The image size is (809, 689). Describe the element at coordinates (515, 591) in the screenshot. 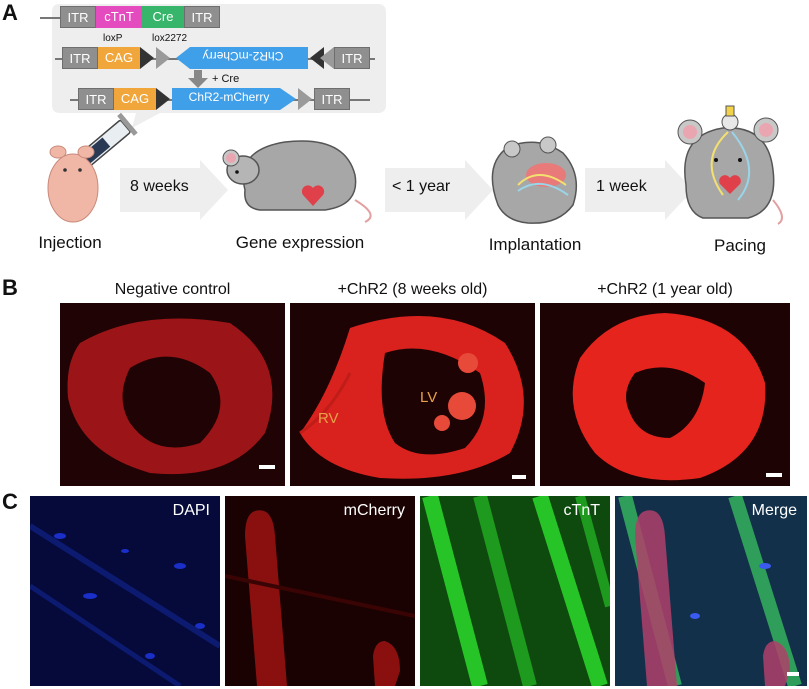

I see `micro-ctnt: cTnT` at that location.